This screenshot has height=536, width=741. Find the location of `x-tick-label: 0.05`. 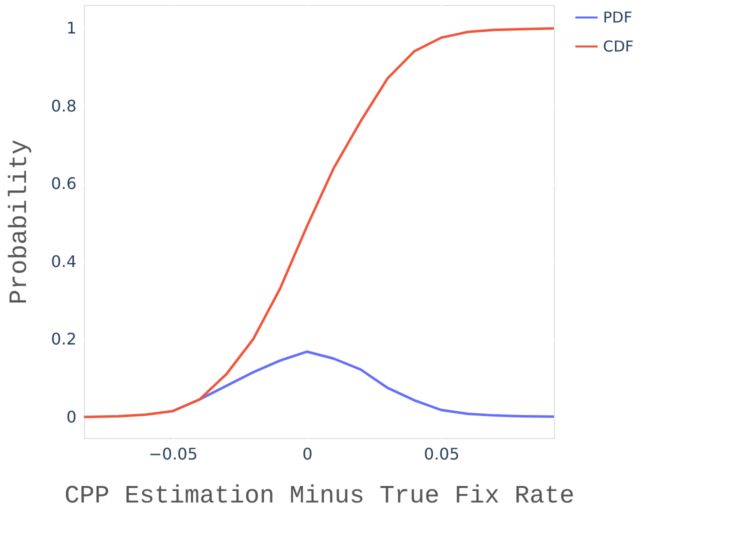

x-tick-label: 0.05 is located at coordinates (442, 454).